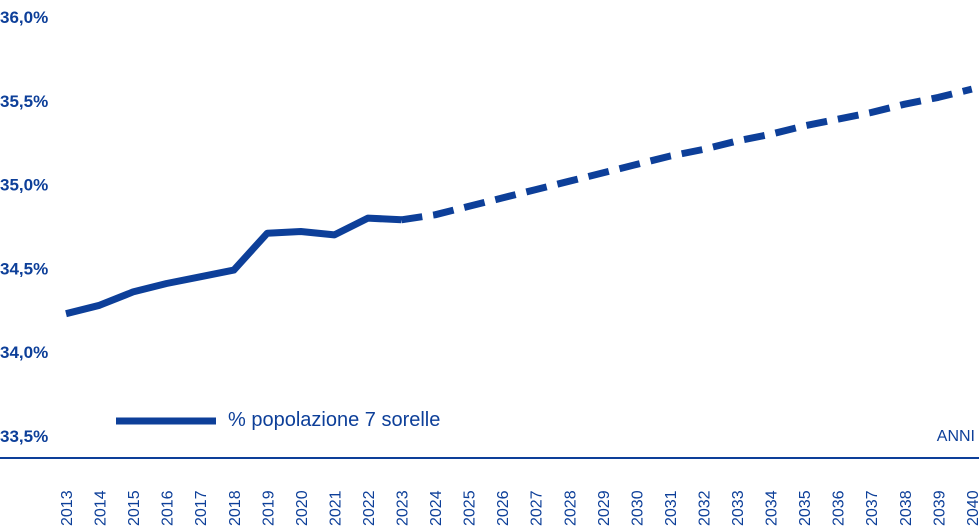 The image size is (979, 528). I want to click on x-tick-label: 2013, so click(67, 508).